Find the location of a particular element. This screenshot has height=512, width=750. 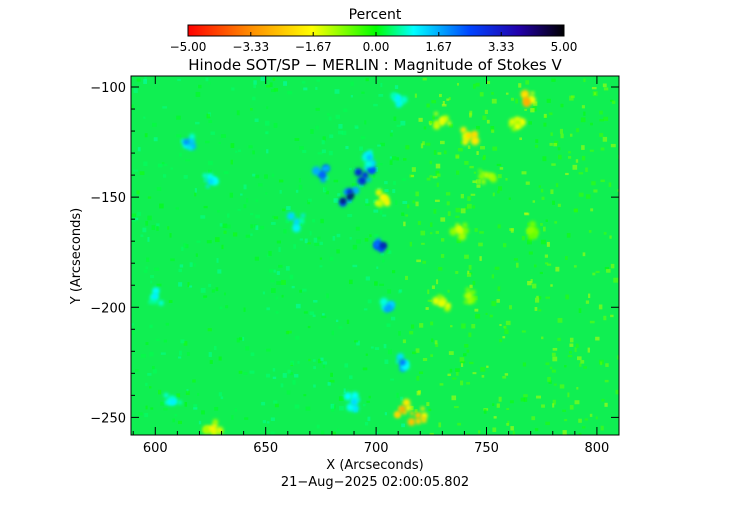

x-tick-label: 800 is located at coordinates (597, 448).